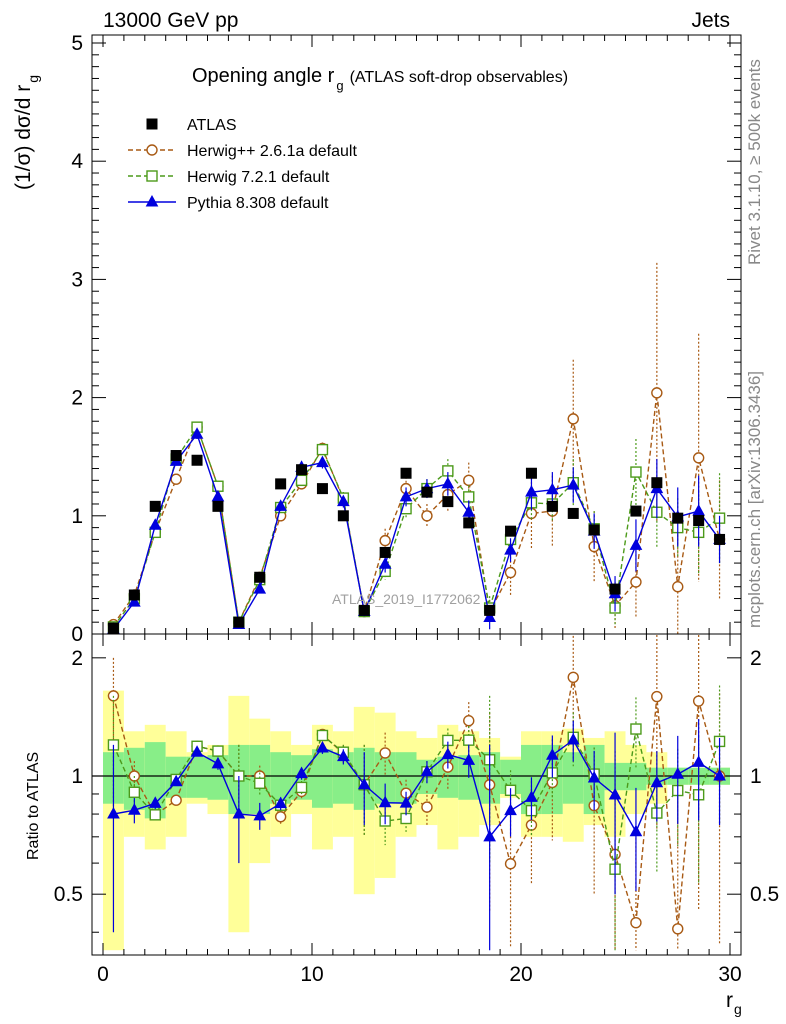 This screenshot has height=1024, width=786. I want to click on x-axis-title-sub: g, so click(738, 1009).